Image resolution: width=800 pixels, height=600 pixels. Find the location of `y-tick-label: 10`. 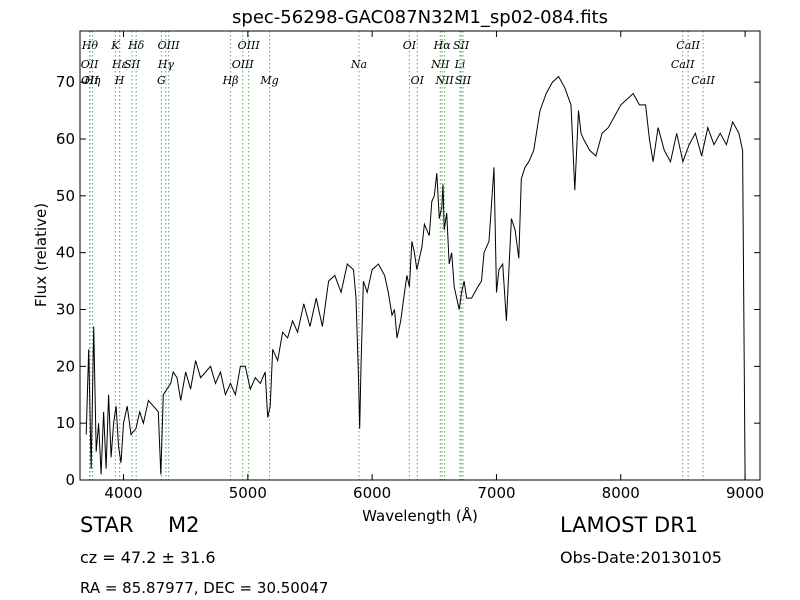

y-tick-label: 10 is located at coordinates (65, 423).